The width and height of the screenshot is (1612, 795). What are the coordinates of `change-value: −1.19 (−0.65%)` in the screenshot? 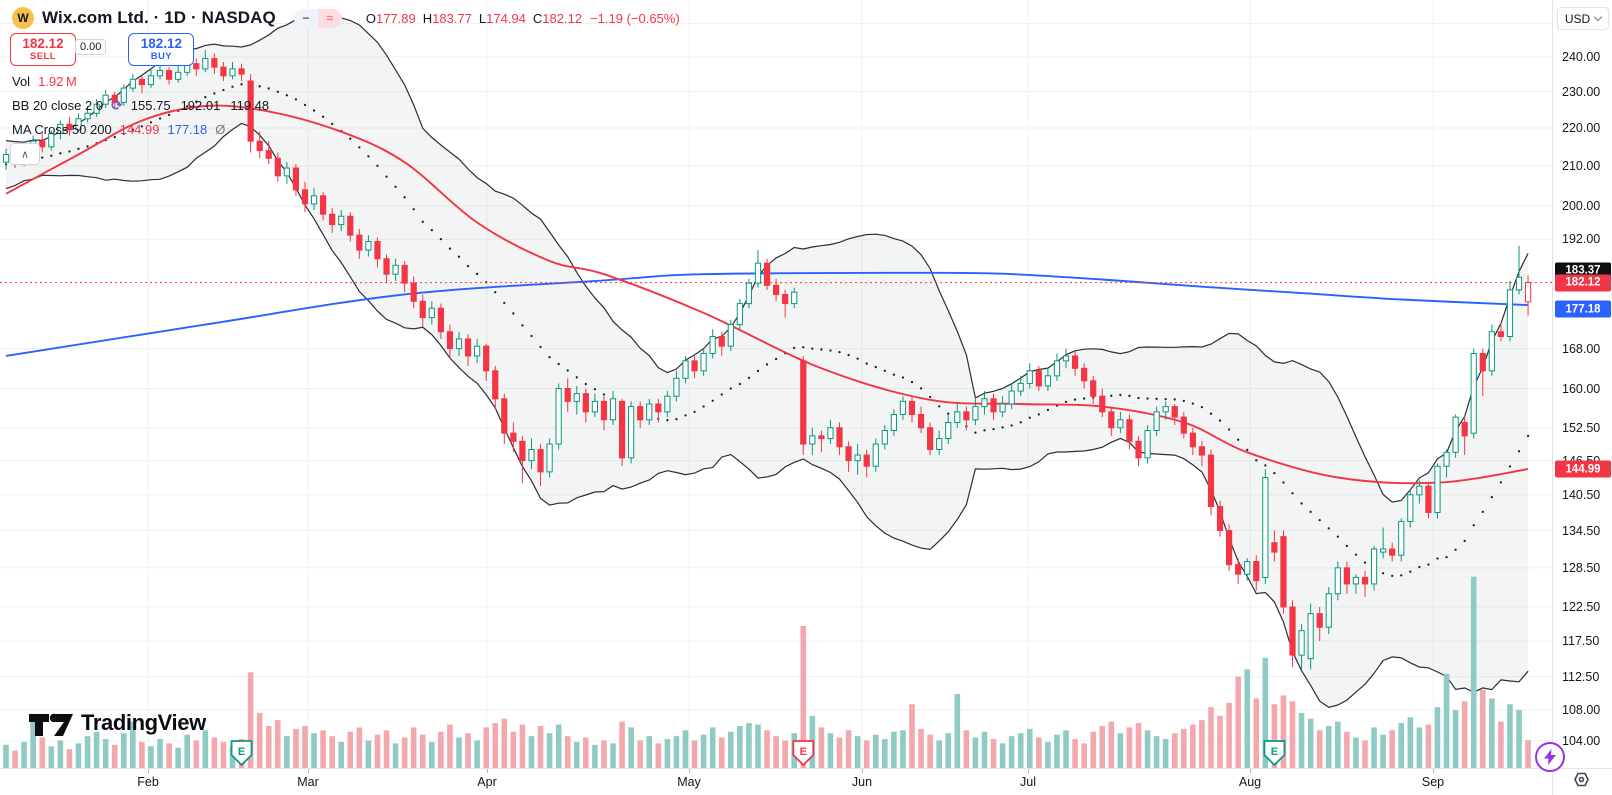 It's located at (635, 18).